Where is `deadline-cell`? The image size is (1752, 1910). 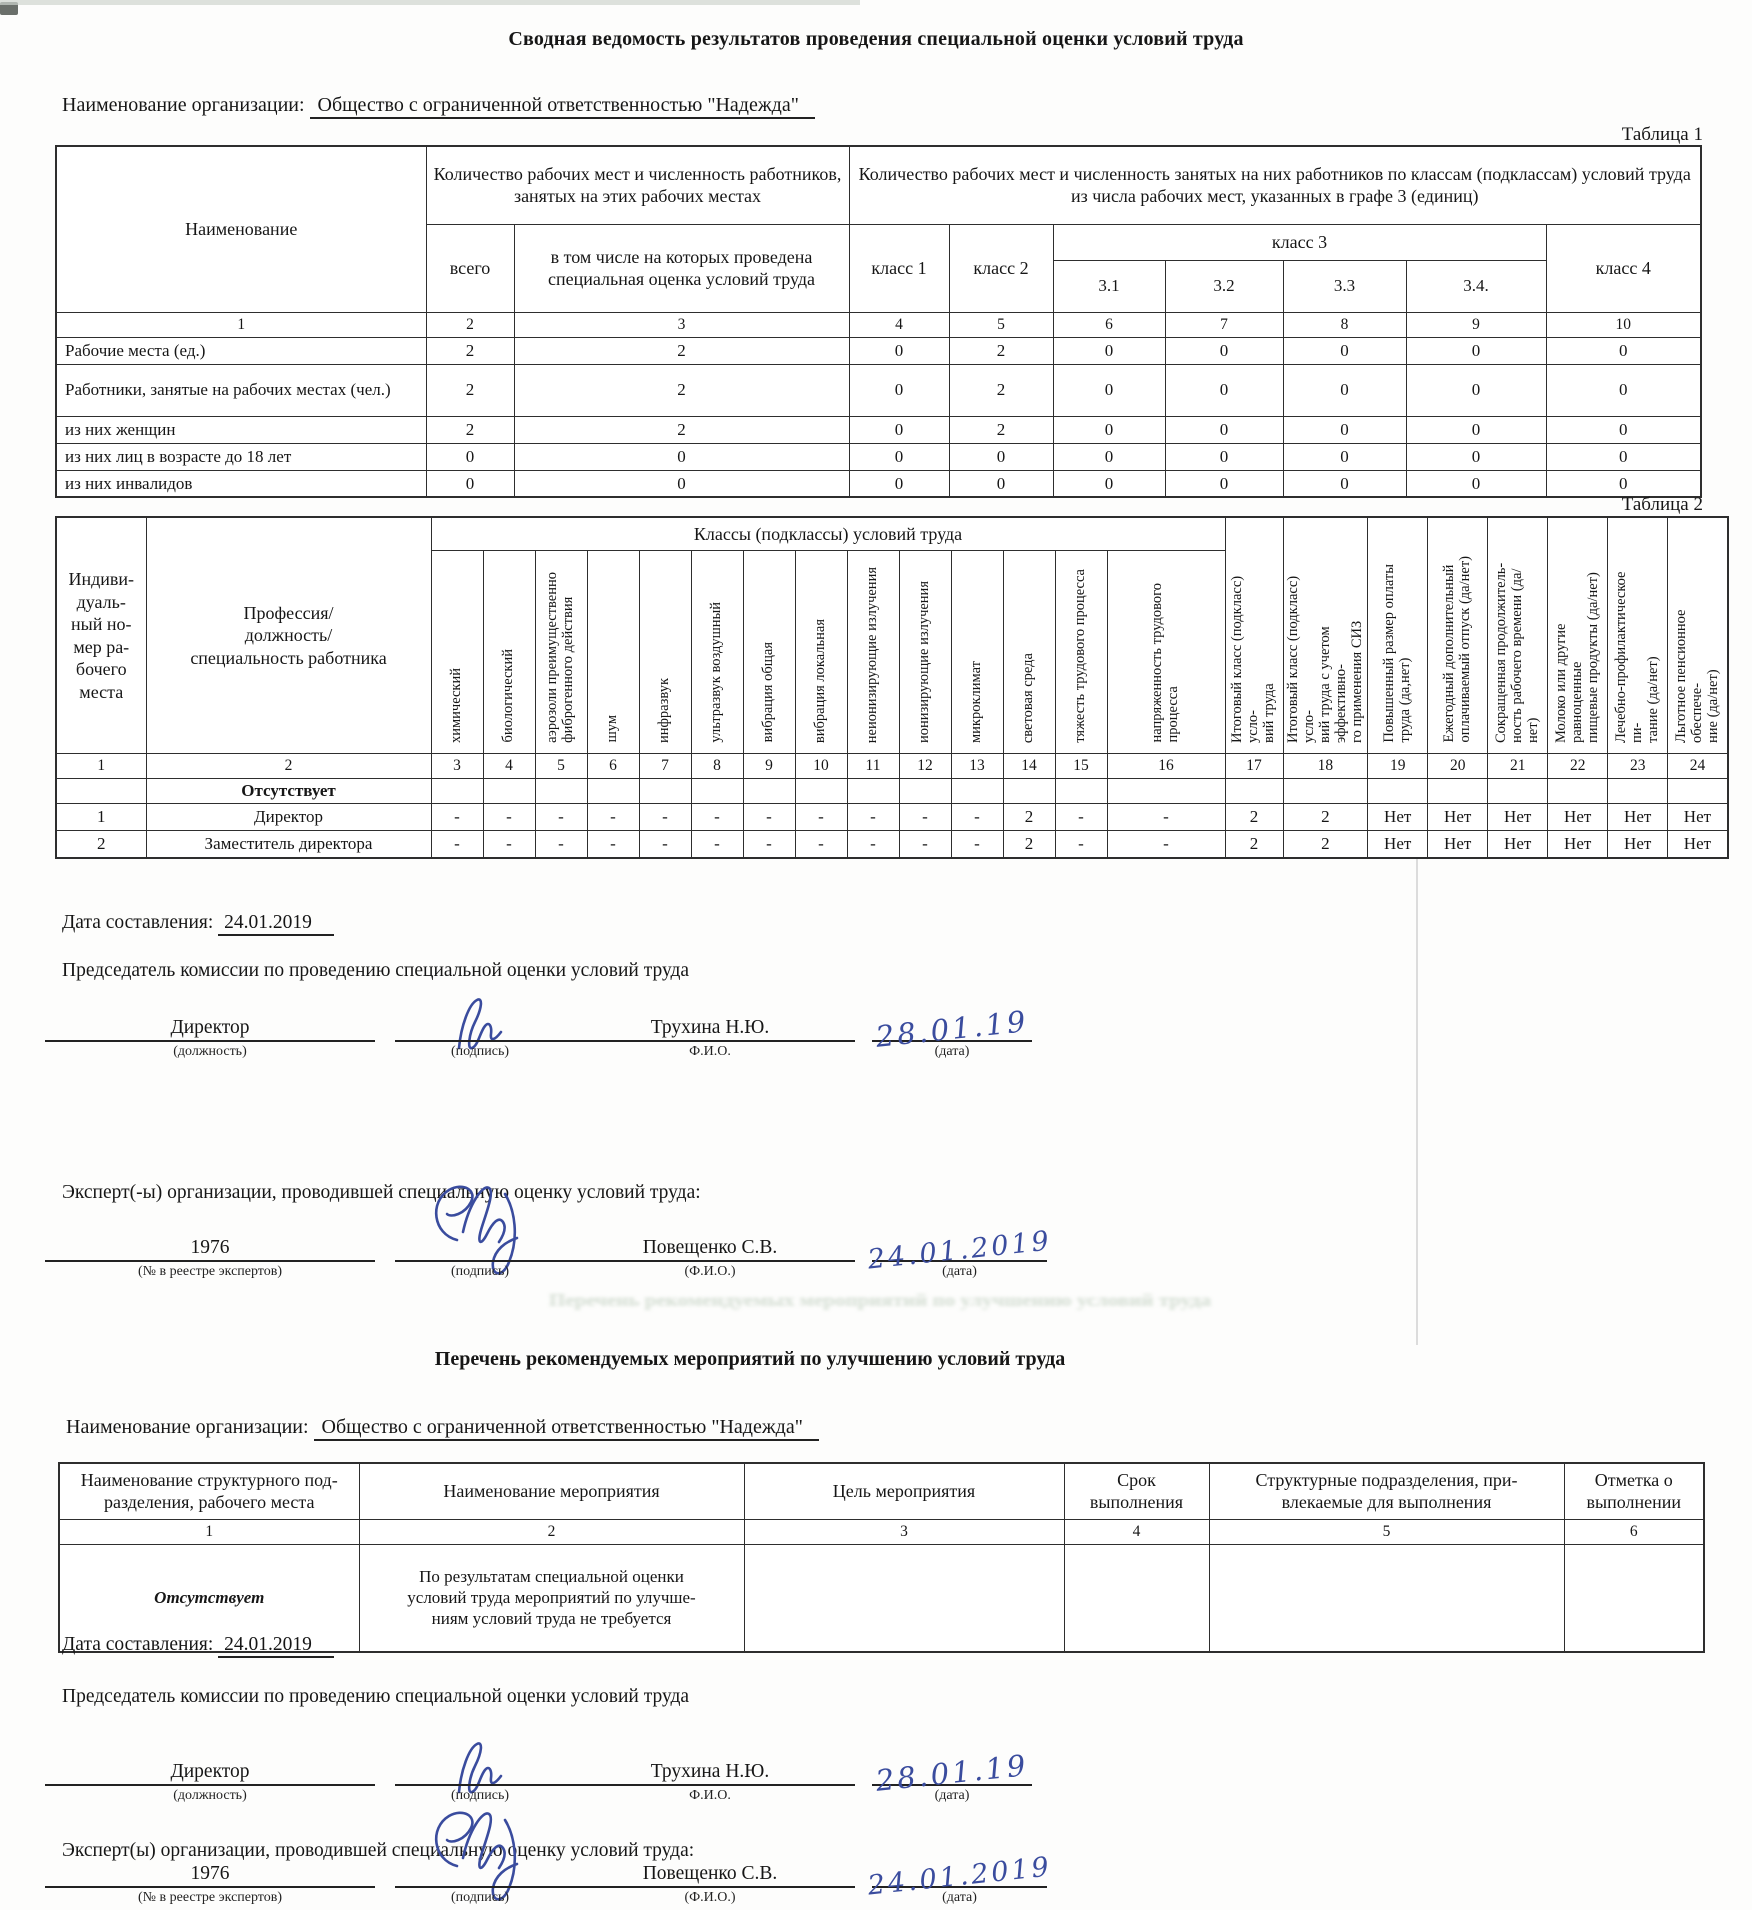
deadline-cell is located at coordinates (1136, 1597).